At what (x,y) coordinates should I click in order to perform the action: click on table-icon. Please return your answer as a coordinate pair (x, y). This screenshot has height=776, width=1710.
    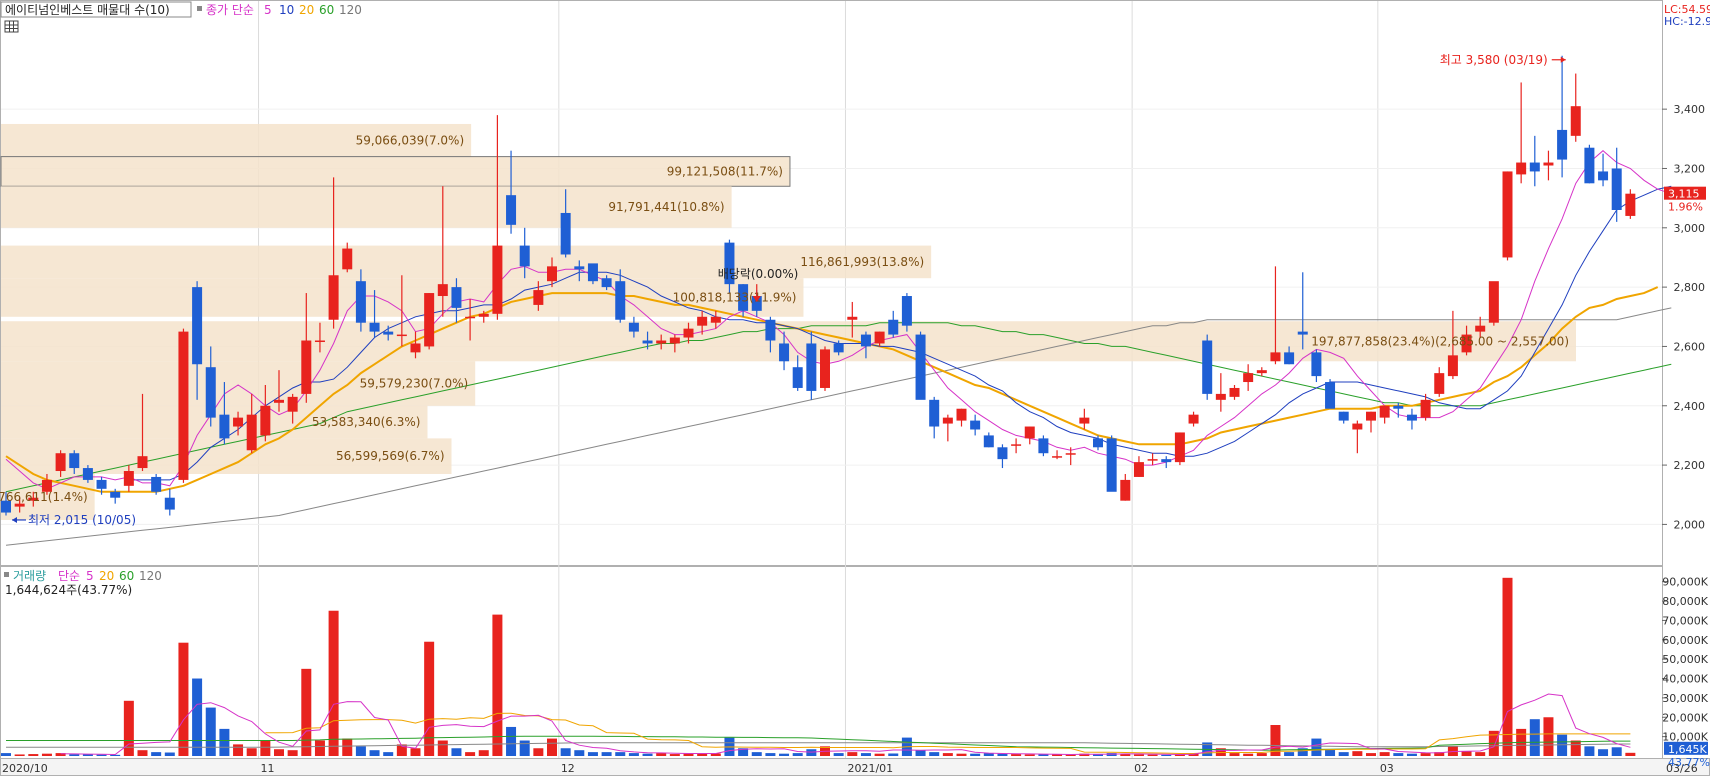
    Looking at the image, I should click on (11, 26).